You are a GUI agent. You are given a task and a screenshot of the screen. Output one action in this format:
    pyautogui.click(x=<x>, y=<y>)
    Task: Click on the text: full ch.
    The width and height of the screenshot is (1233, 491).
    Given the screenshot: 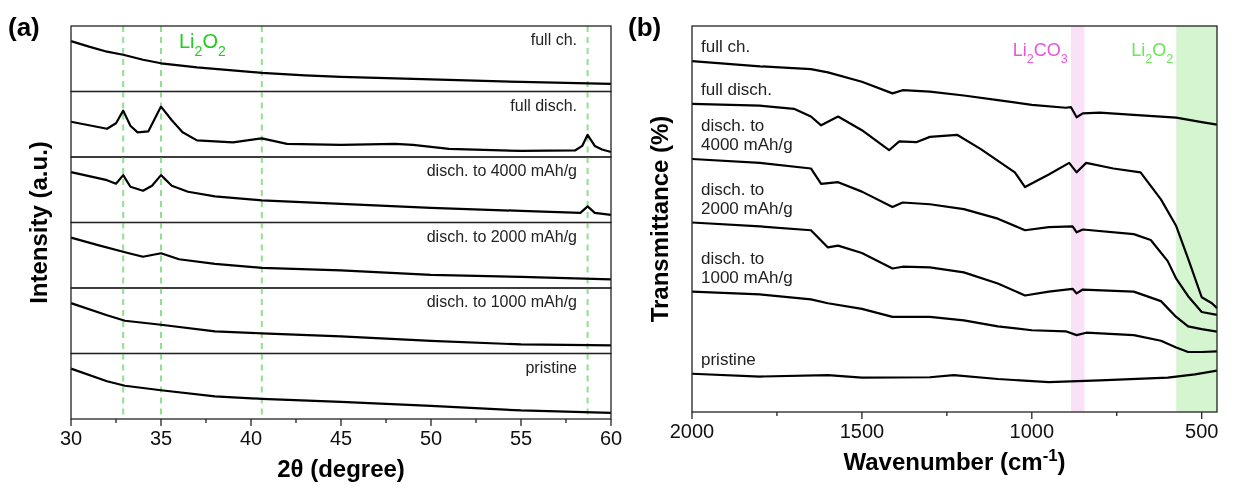 What is the action you would take?
    pyautogui.click(x=553, y=39)
    